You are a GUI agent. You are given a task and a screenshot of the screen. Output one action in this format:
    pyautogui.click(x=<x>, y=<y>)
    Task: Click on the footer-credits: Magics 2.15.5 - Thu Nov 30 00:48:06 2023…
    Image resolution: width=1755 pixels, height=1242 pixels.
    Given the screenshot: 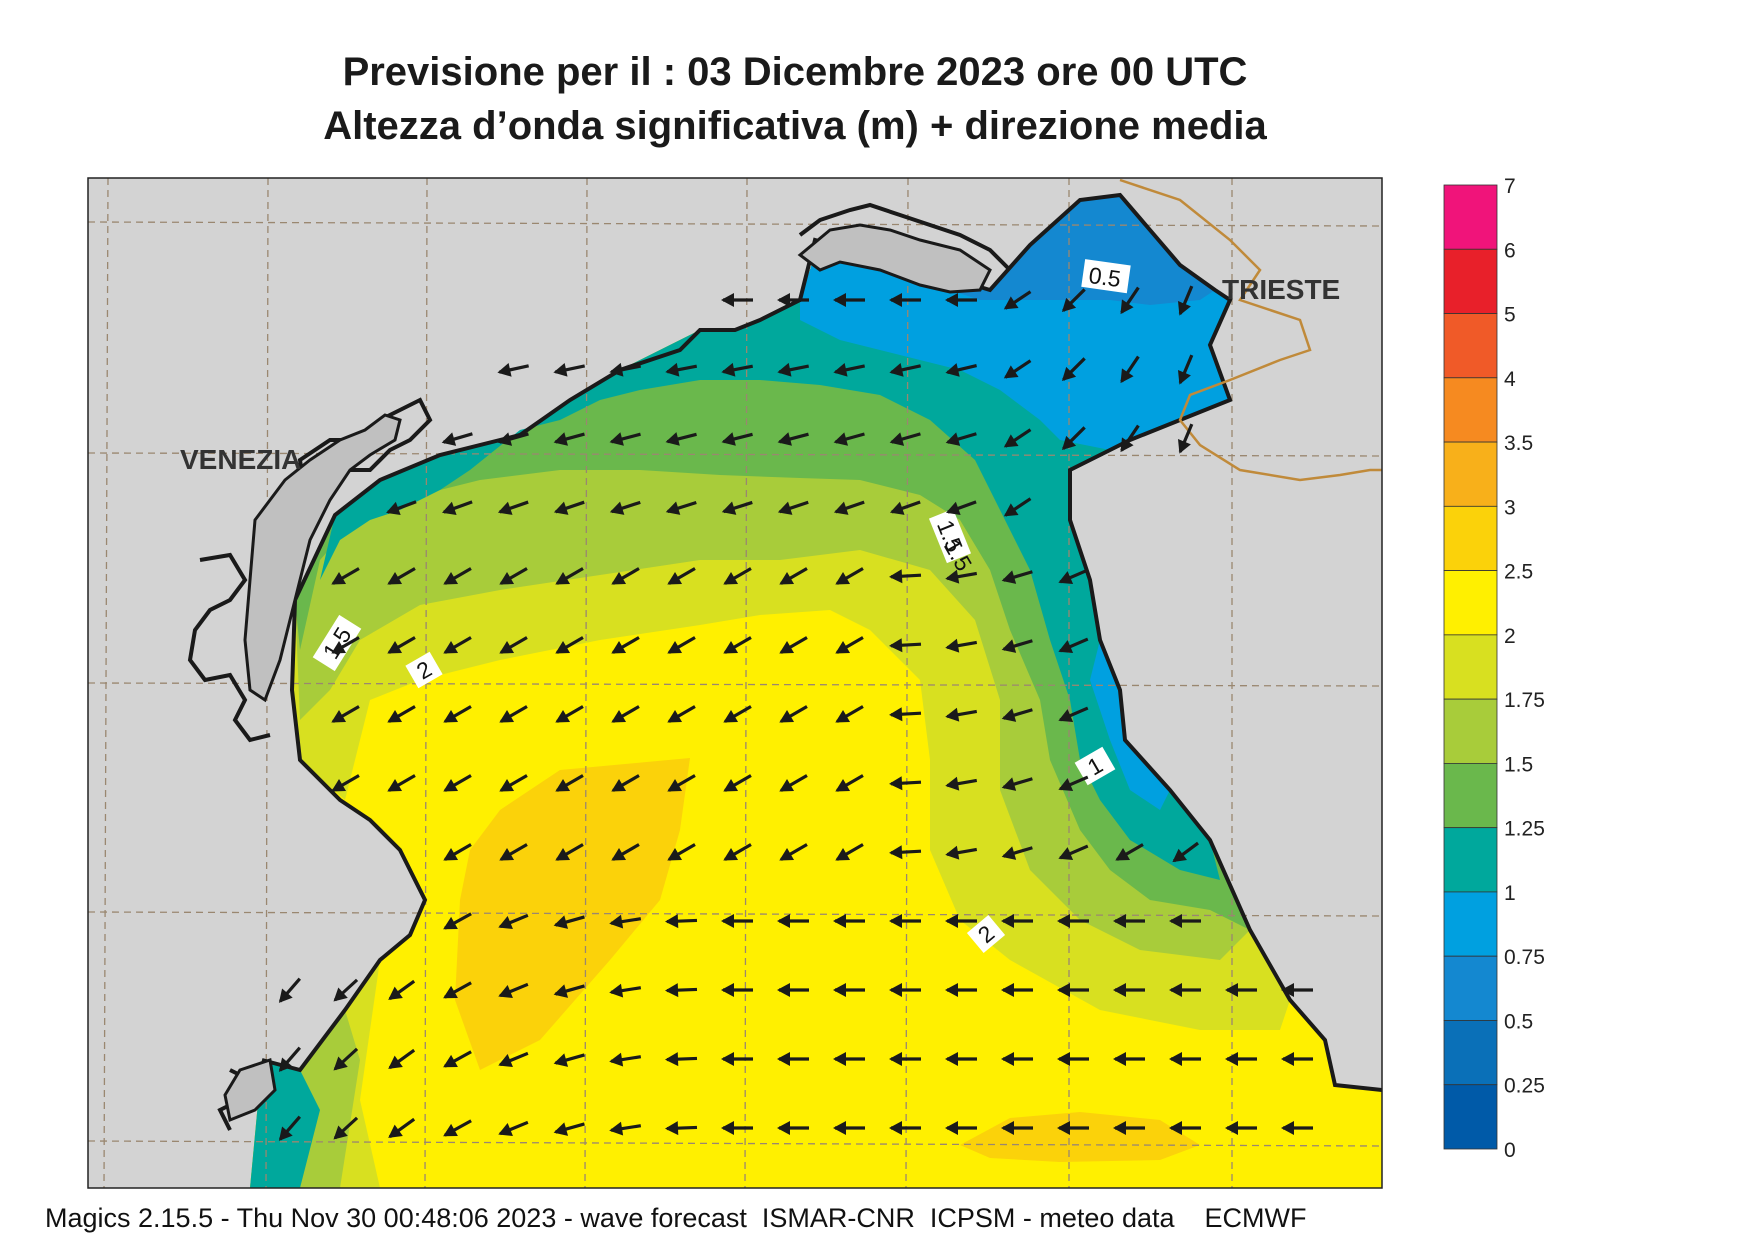 What is the action you would take?
    pyautogui.click(x=676, y=1218)
    